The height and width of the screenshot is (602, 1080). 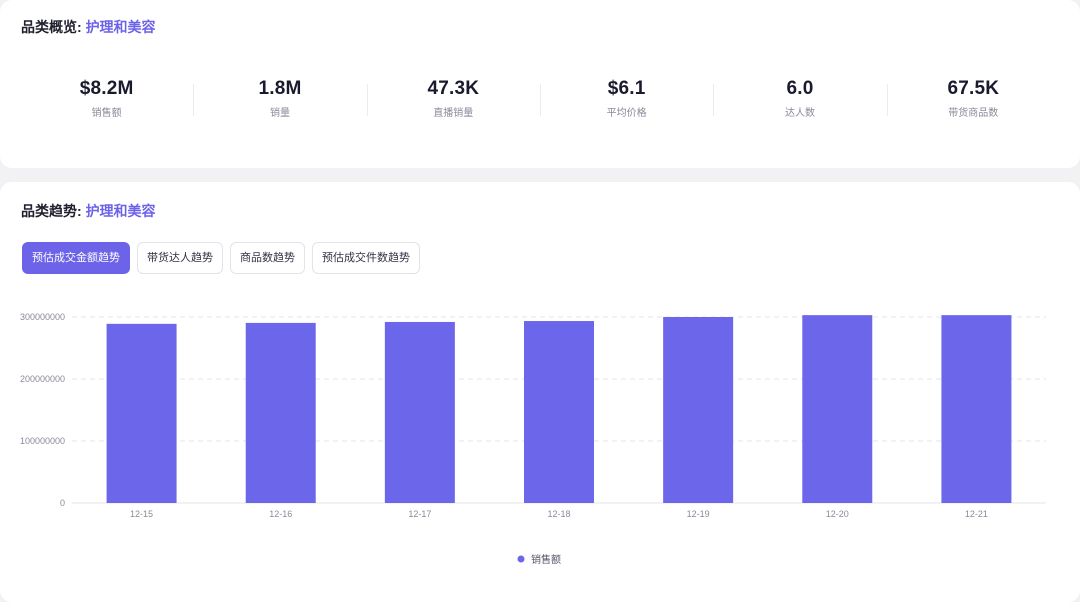 What do you see at coordinates (800, 88) in the screenshot?
I see `stat-value: 6.0` at bounding box center [800, 88].